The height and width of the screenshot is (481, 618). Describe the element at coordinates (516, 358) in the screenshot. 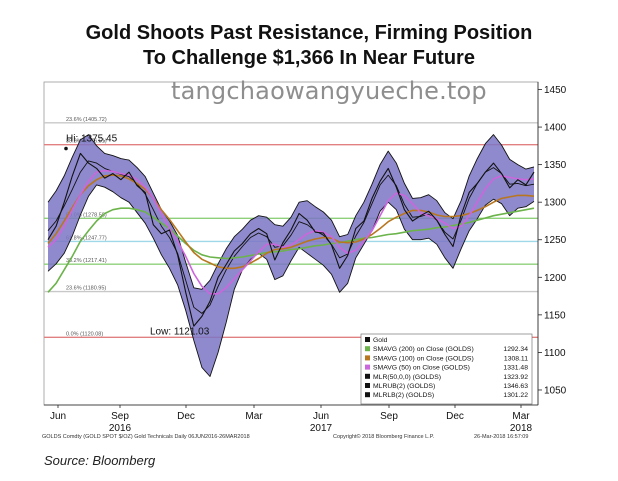

I see `legend-value-2: 1308.11` at that location.